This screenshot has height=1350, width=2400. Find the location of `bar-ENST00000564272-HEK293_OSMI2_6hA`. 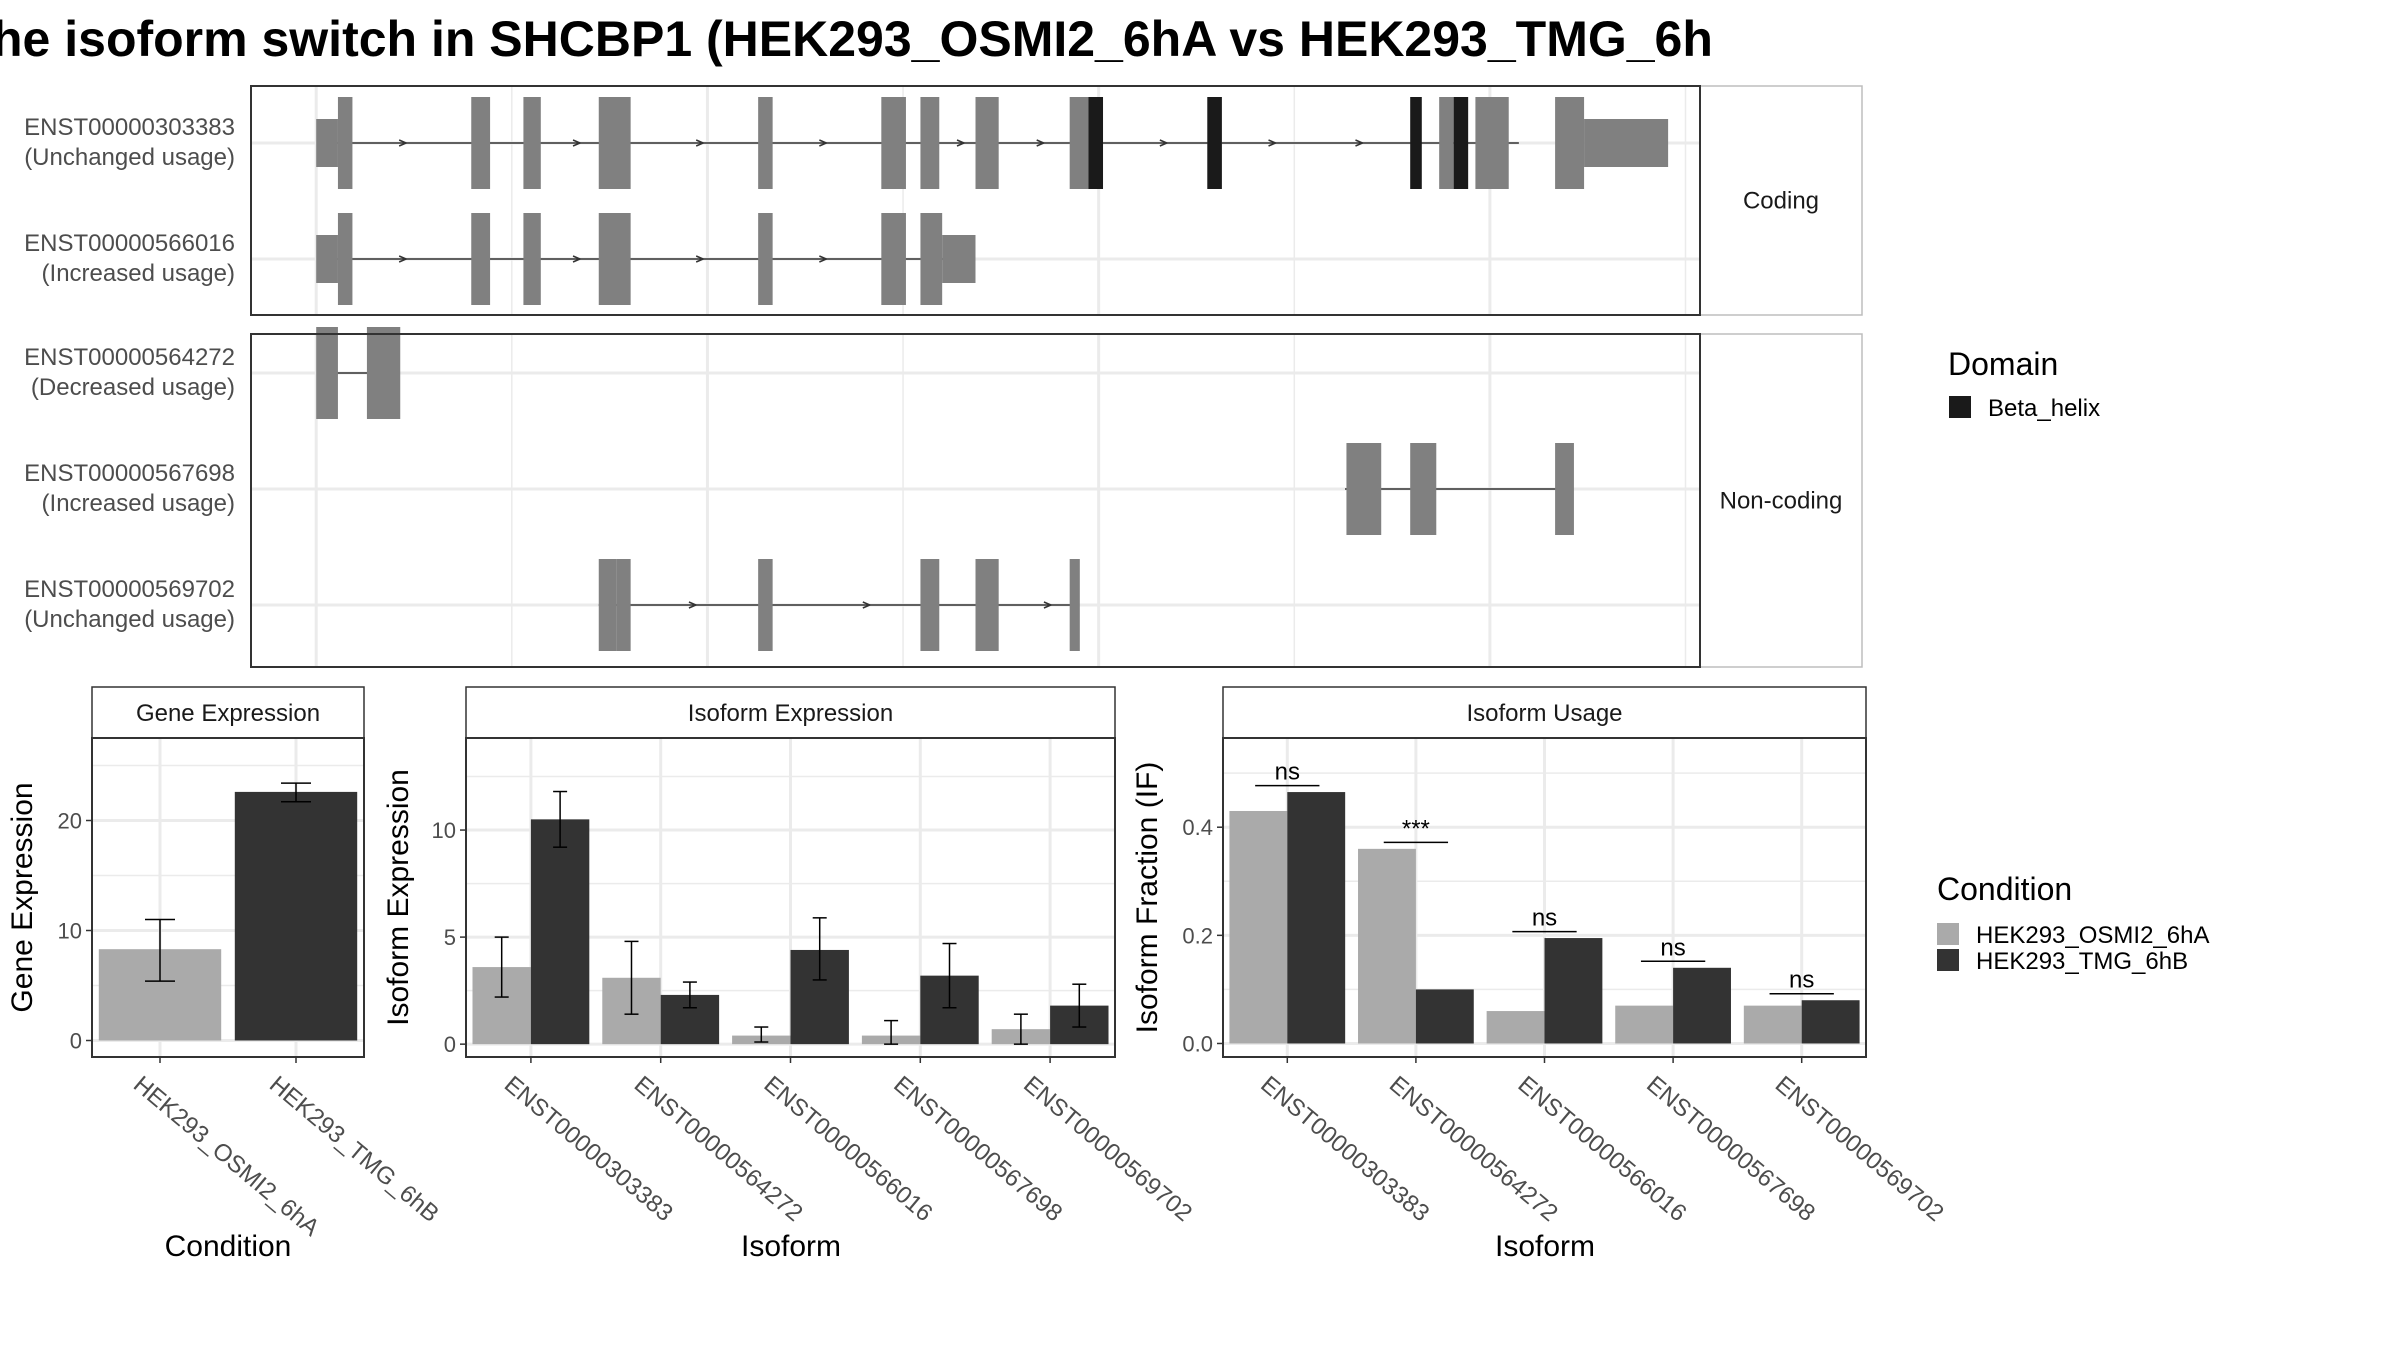

bar-ENST00000564272-HEK293_OSMI2_6hA is located at coordinates (1387, 946).